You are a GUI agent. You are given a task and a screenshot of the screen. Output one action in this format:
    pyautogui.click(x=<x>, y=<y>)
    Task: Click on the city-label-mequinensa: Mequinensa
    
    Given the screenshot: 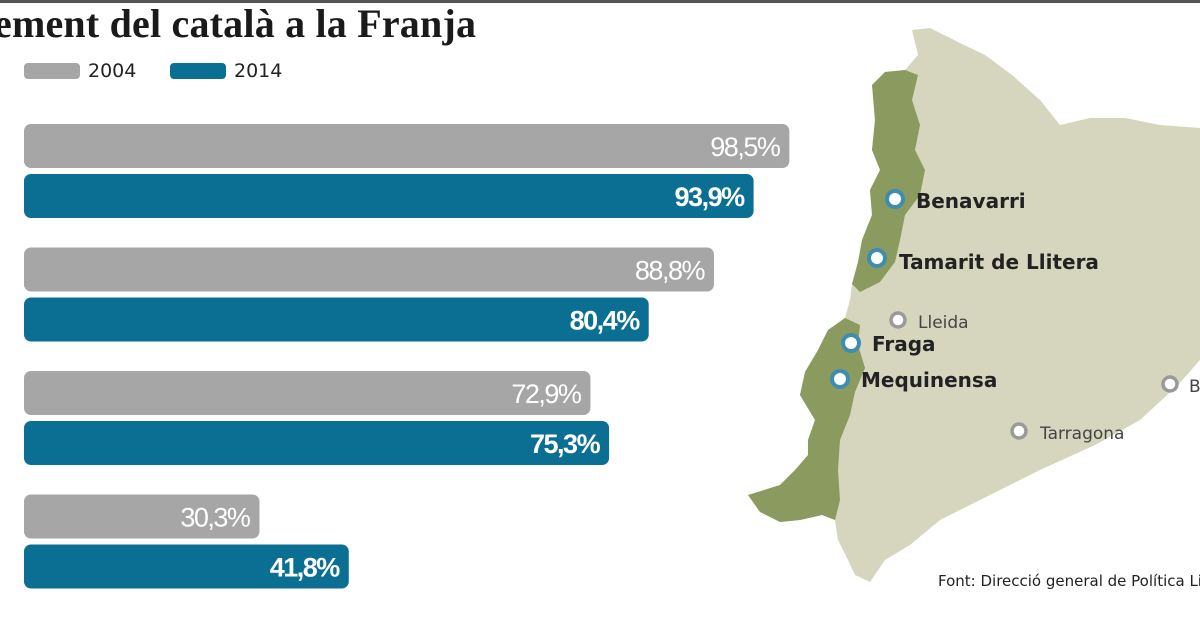 What is the action you would take?
    pyautogui.click(x=929, y=380)
    